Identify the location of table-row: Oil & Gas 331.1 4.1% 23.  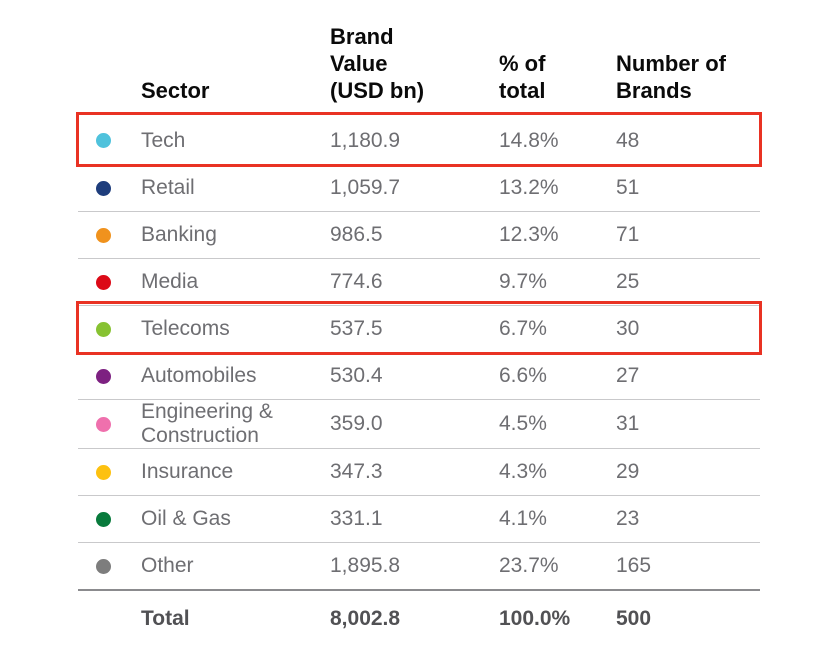
(419, 518).